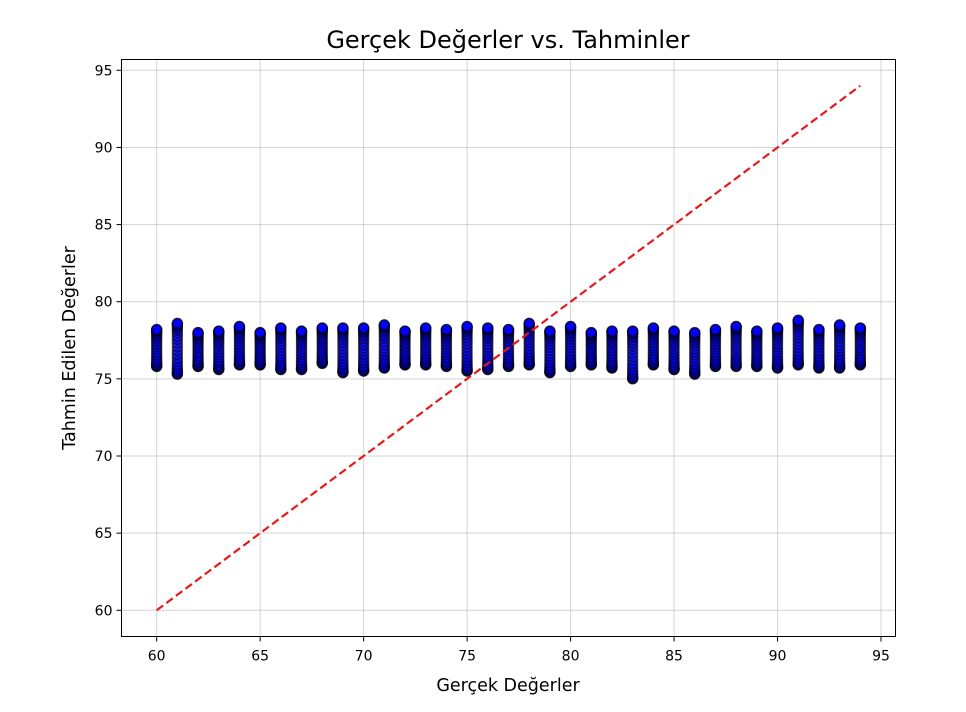 The height and width of the screenshot is (712, 966). I want to click on y-tick-label: 90, so click(104, 148).